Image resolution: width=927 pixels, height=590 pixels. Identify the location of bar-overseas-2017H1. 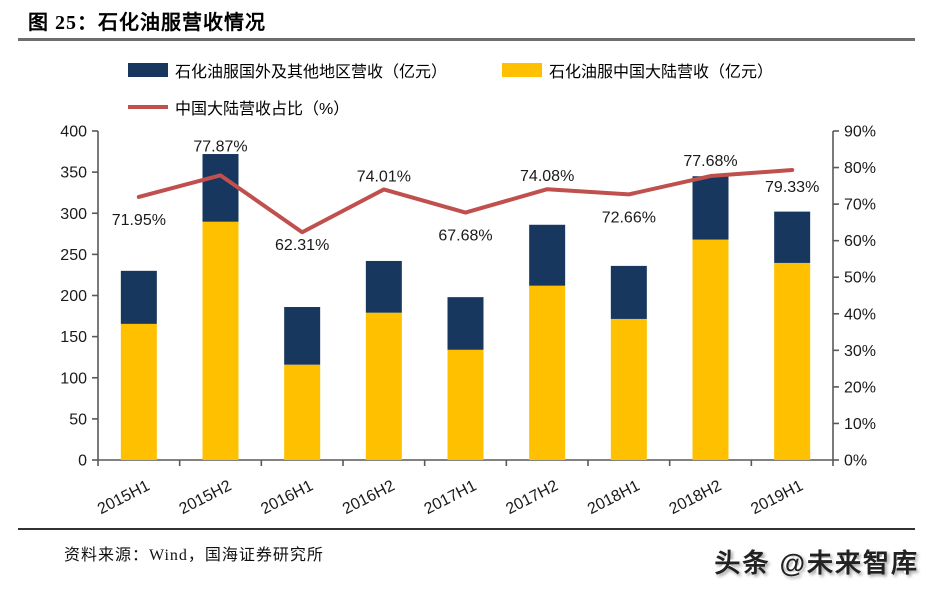
(465, 323).